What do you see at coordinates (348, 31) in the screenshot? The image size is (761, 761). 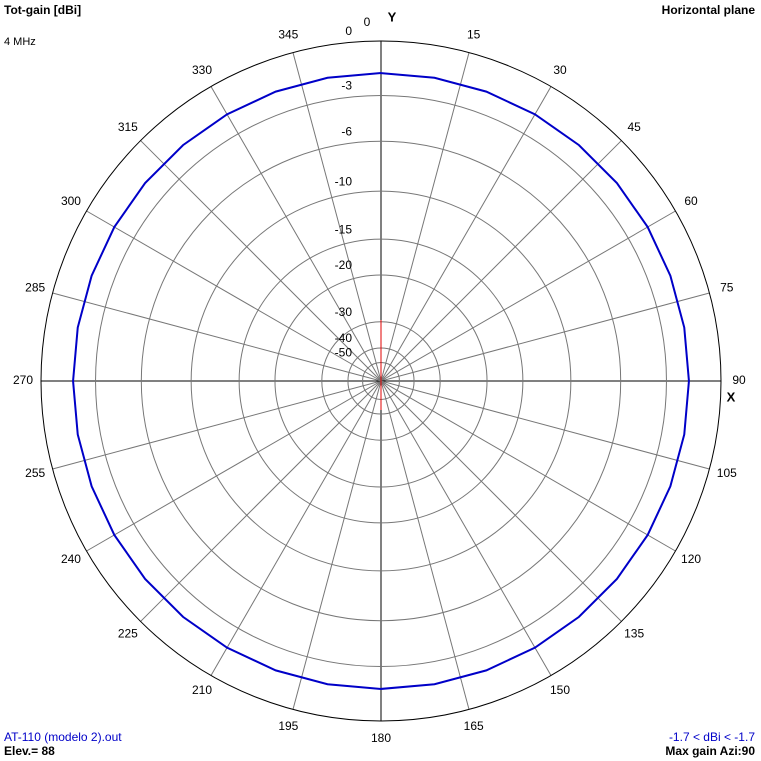 I see `ring-label: 0` at bounding box center [348, 31].